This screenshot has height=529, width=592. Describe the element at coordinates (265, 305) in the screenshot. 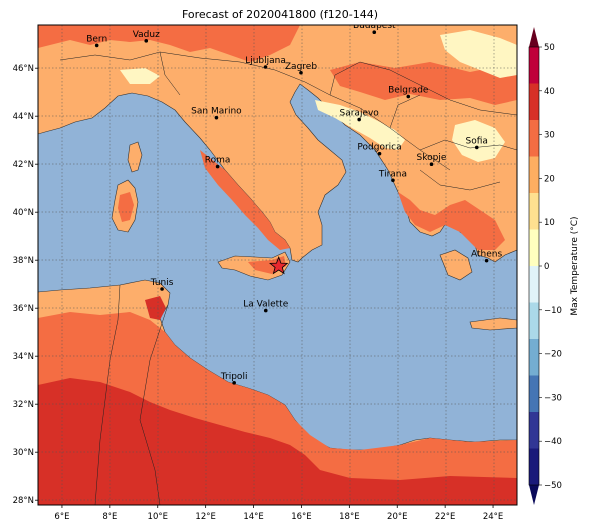

I see `city-label: La Valette` at that location.